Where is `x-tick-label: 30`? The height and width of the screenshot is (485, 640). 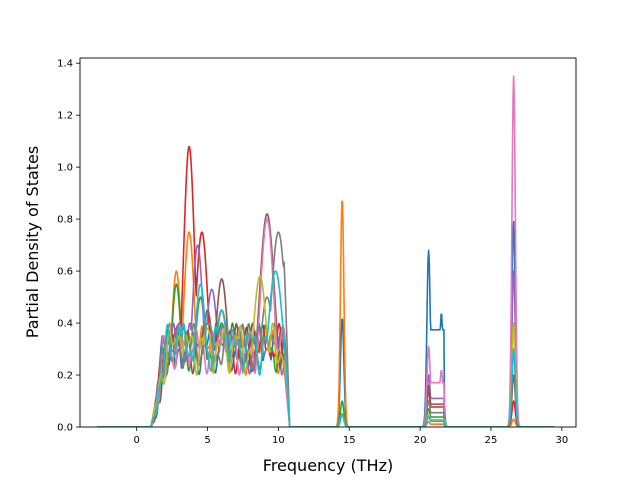
x-tick-label: 30 is located at coordinates (561, 440).